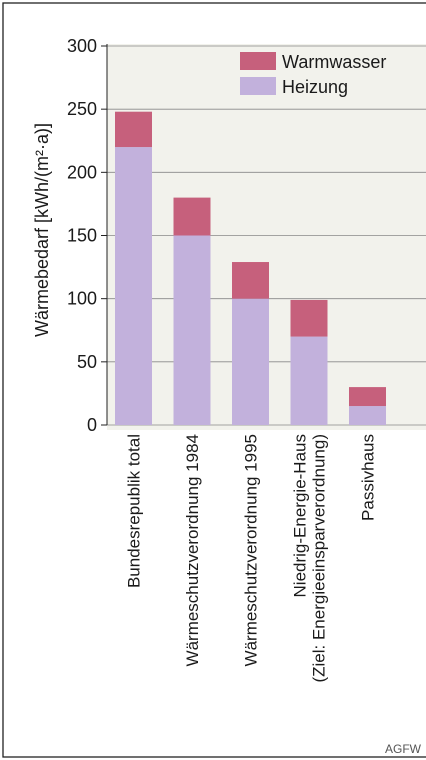 Image resolution: width=426 pixels, height=760 pixels. What do you see at coordinates (258, 86) in the screenshot?
I see `legend-swatch-heizung` at bounding box center [258, 86].